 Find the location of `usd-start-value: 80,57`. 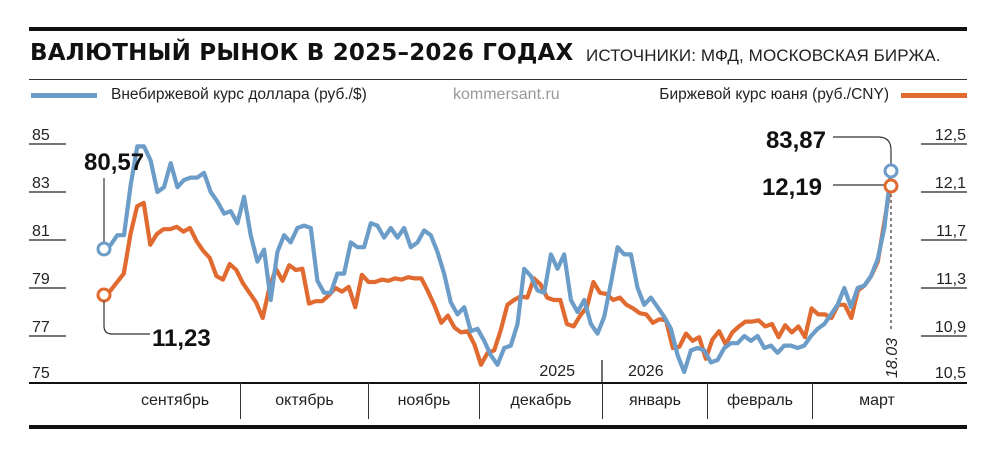

usd-start-value: 80,57 is located at coordinates (114, 162).